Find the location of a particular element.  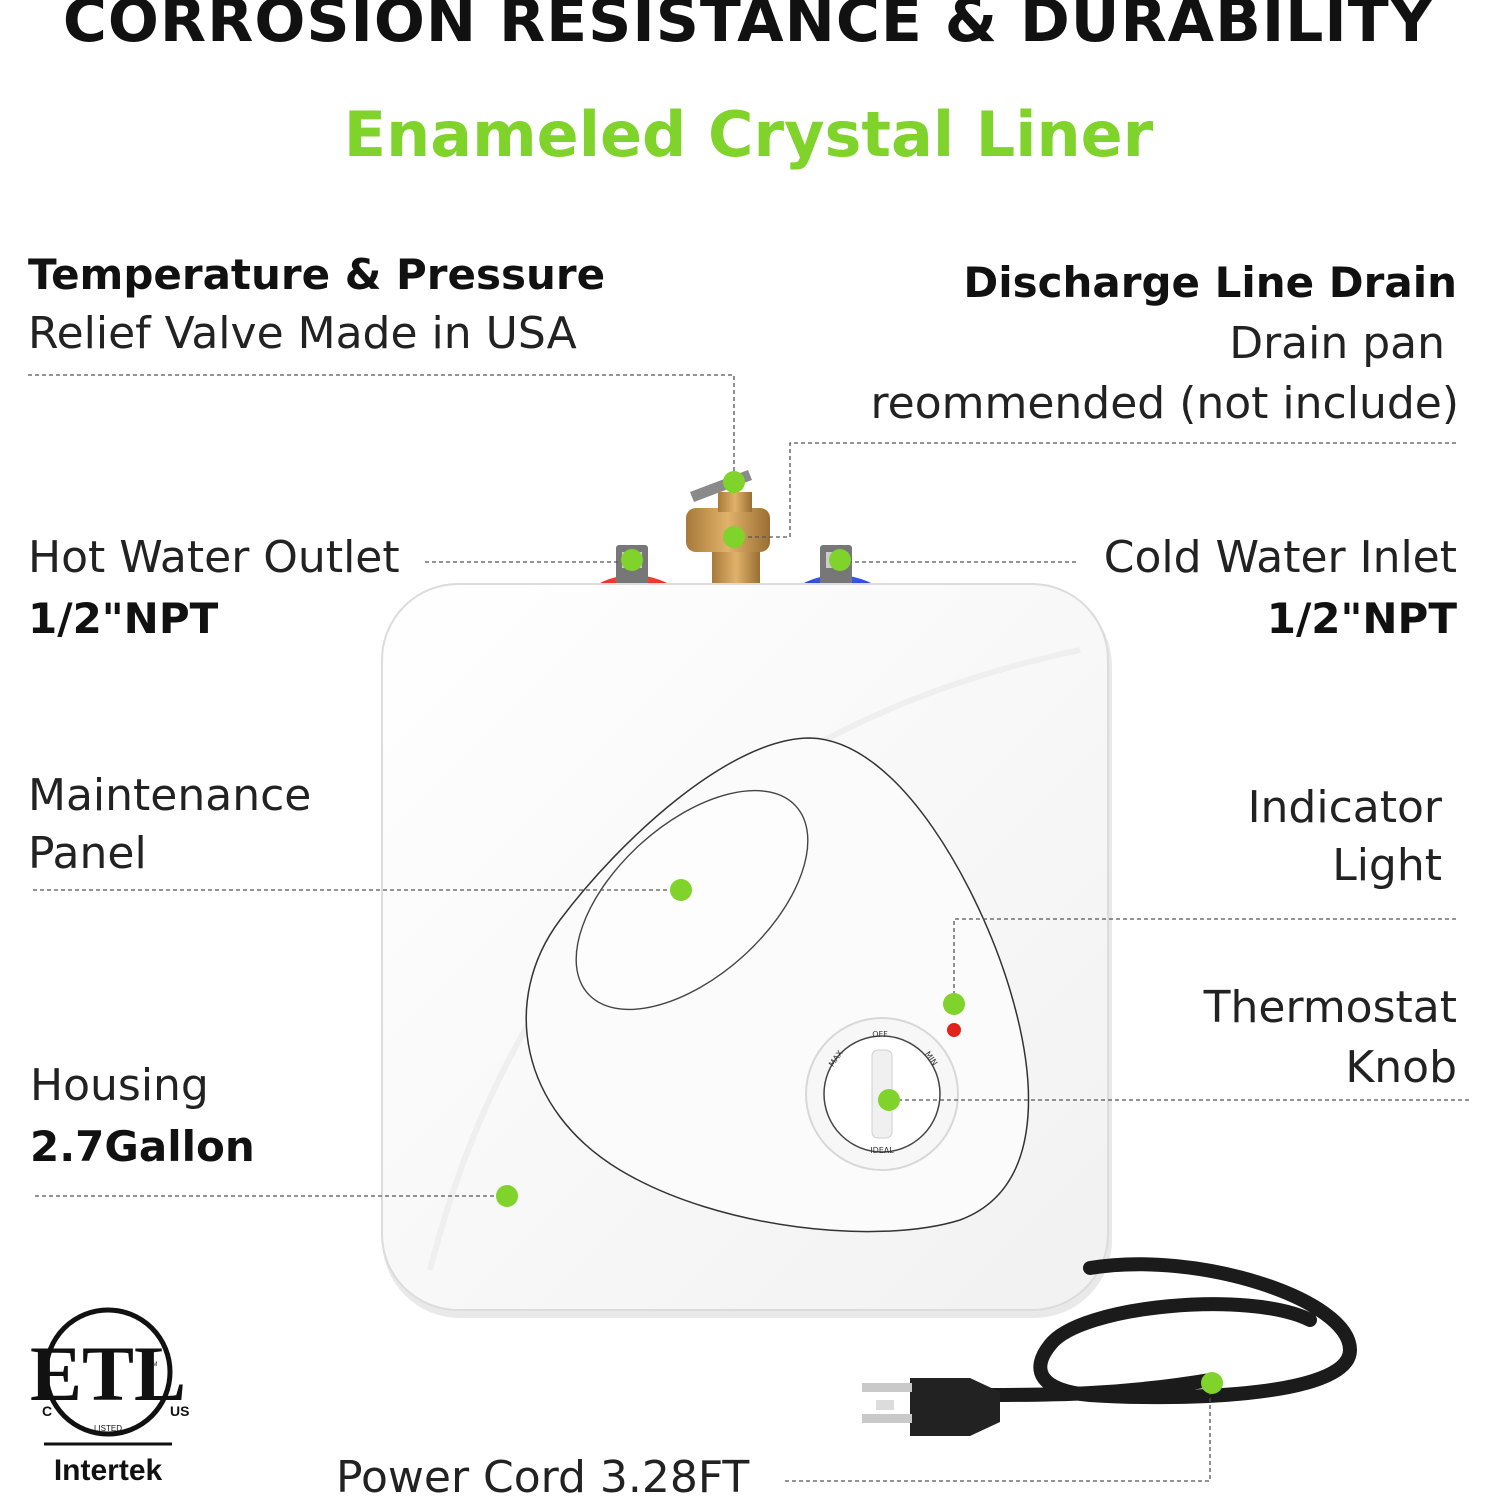

maintenance-panel is located at coordinates (692, 900).